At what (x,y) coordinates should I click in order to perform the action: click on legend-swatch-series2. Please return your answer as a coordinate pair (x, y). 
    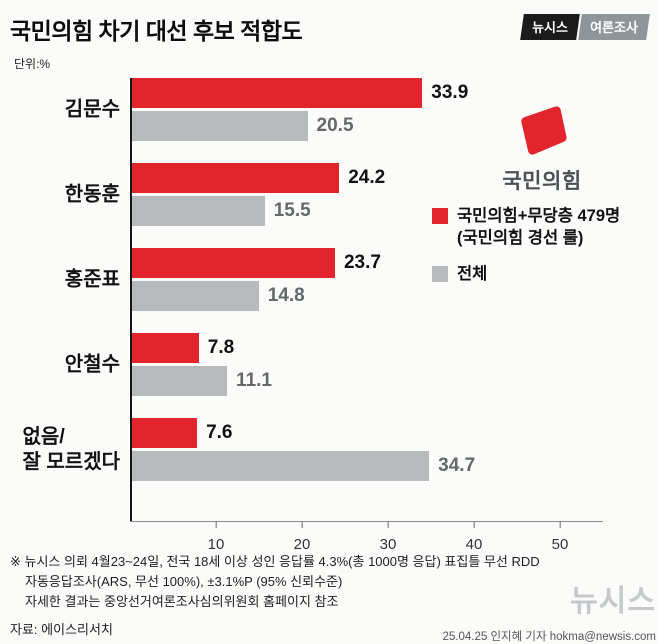
    Looking at the image, I should click on (440, 273).